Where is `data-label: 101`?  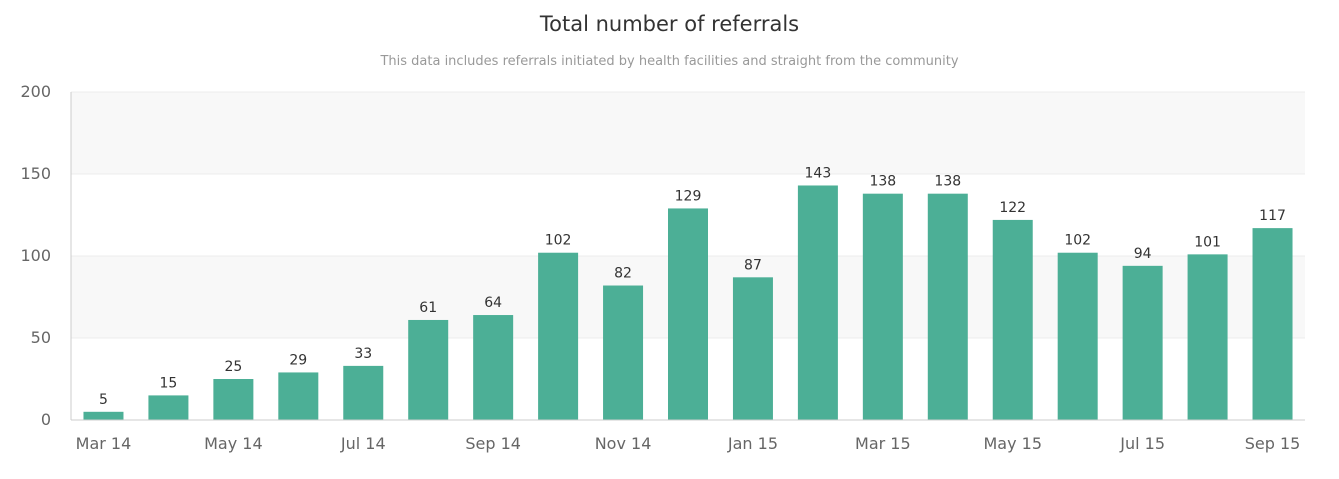
data-label: 101 is located at coordinates (1207, 242).